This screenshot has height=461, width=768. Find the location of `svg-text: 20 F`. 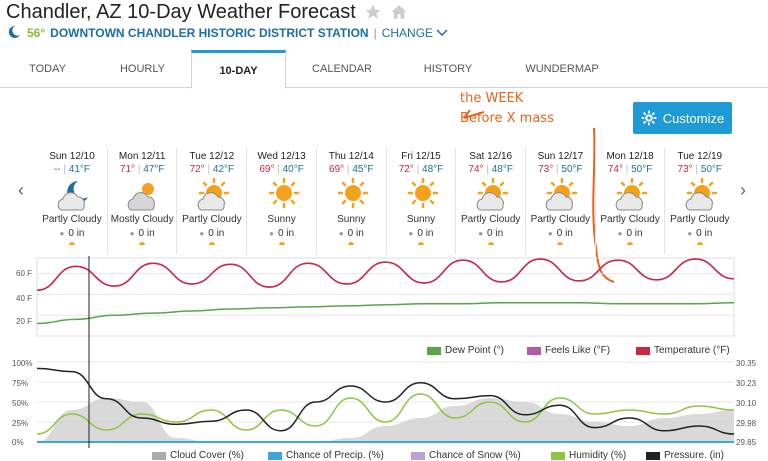

svg-text: 20 F is located at coordinates (24, 321).